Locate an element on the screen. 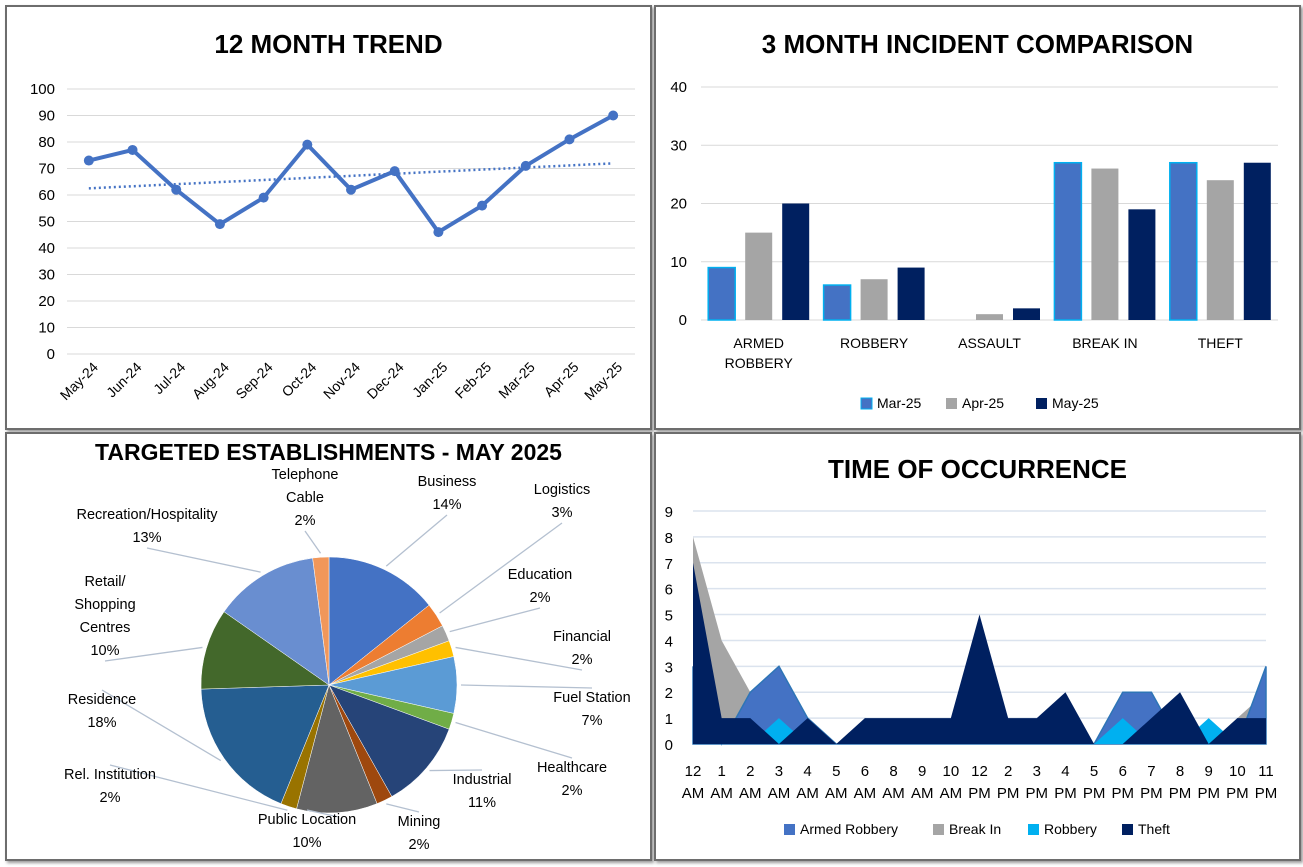 The width and height of the screenshot is (1303, 867). x-tick-label: 3 PM is located at coordinates (1037, 782).